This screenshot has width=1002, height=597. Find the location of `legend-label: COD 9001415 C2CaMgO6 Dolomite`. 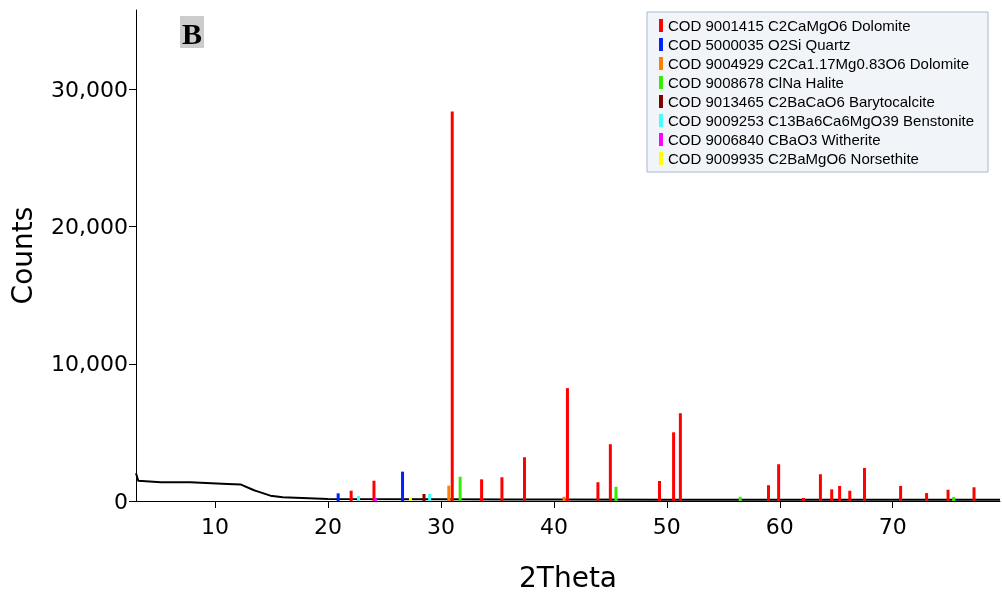

legend-label: COD 9001415 C2CaMgO6 Dolomite is located at coordinates (789, 25).